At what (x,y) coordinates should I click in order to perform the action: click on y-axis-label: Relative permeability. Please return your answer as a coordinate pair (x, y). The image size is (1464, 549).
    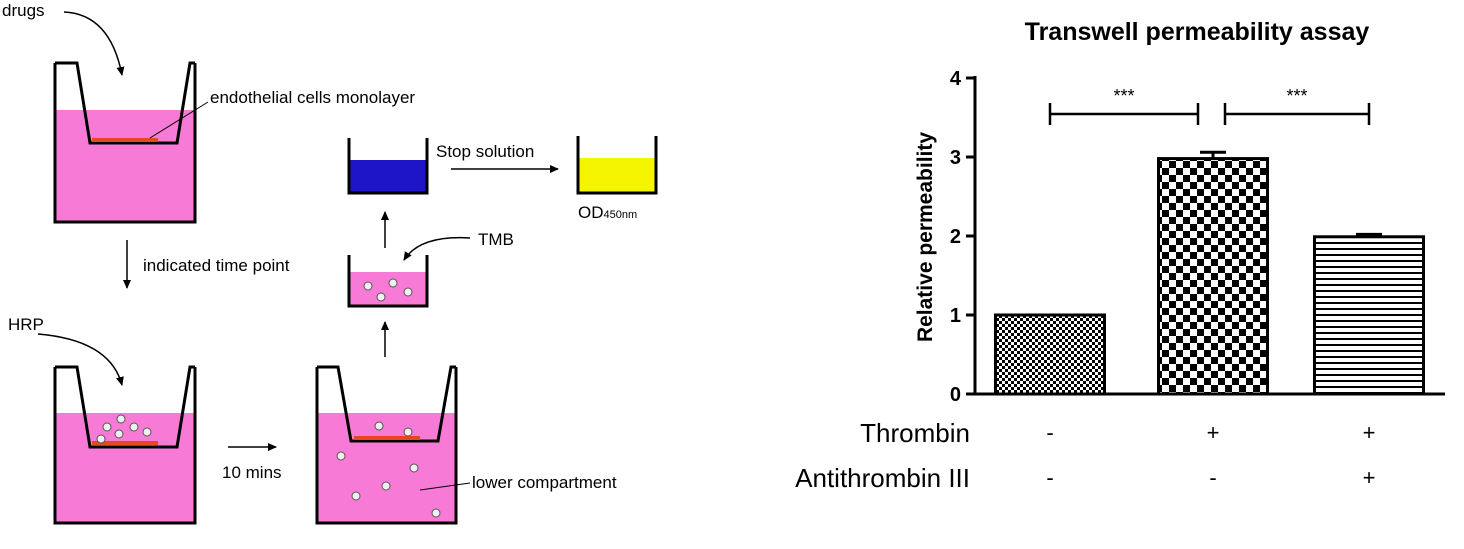
    Looking at the image, I should click on (925, 237).